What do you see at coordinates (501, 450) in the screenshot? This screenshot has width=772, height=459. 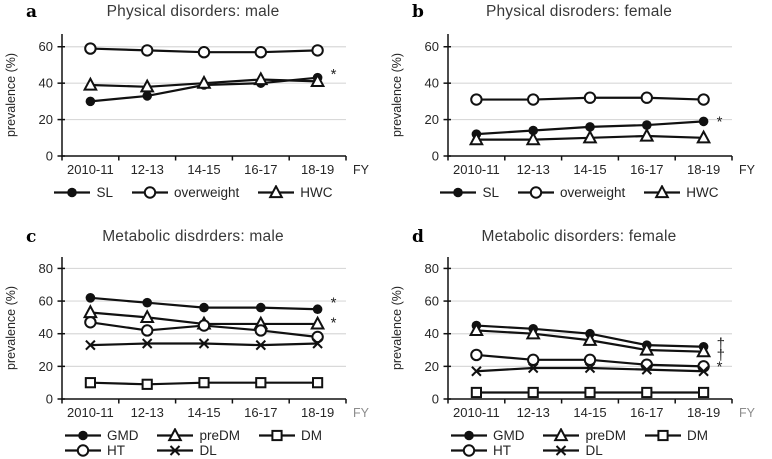 I see `legend-label: HT` at bounding box center [501, 450].